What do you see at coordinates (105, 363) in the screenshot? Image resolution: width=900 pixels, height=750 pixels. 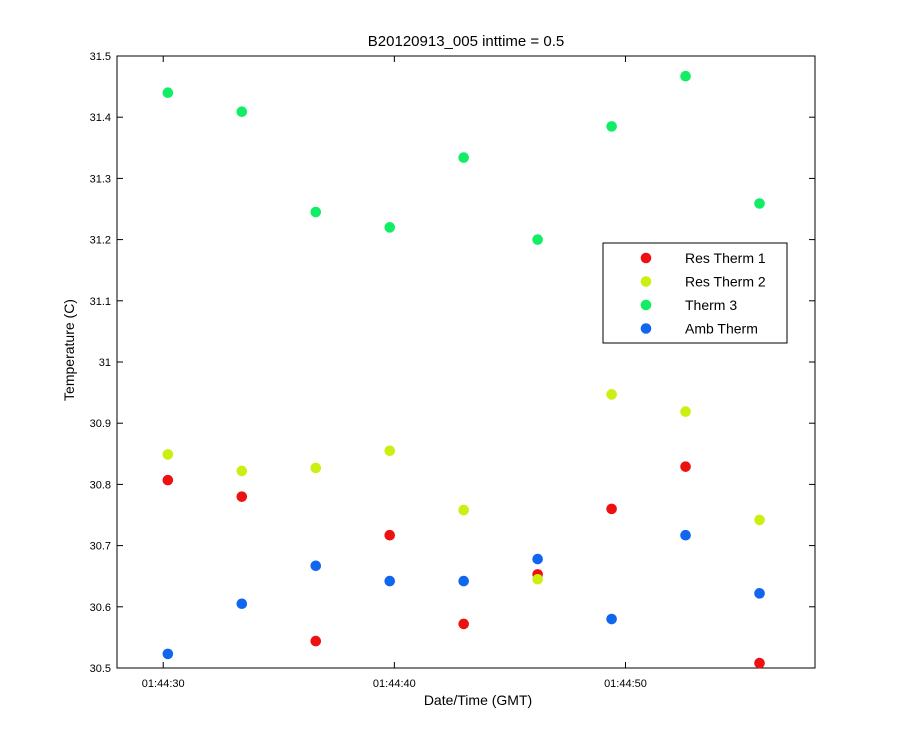 I see `y-tick-label: 31` at bounding box center [105, 363].